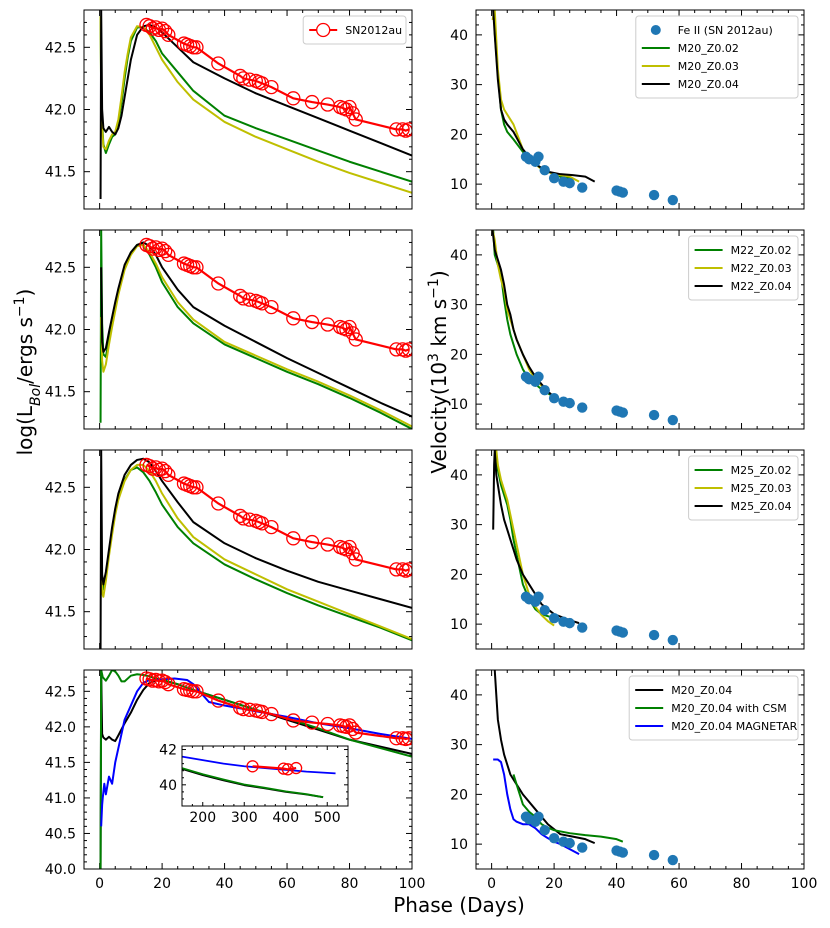  I want to click on legend-label: M25_Z0.03, so click(761, 488).